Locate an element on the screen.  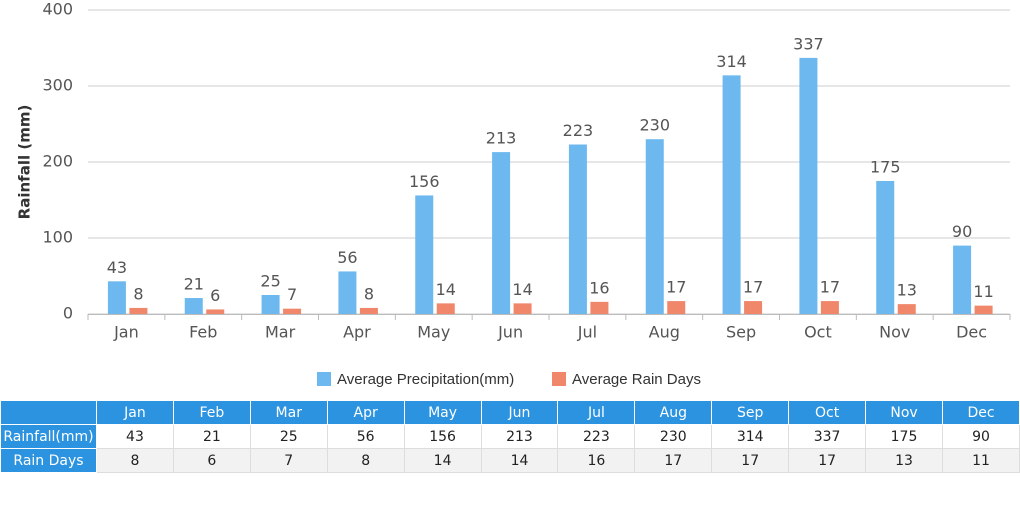
value-label: 7 is located at coordinates (292, 294).